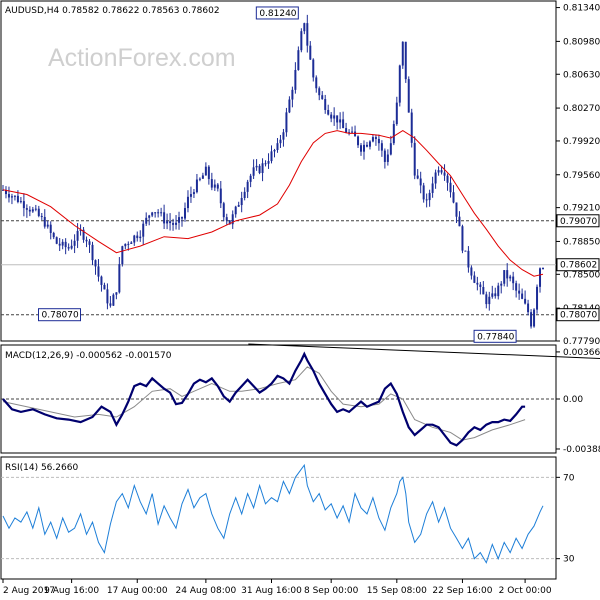 The width and height of the screenshot is (600, 600). I want to click on price-tick-label: 0.78850, so click(581, 242).